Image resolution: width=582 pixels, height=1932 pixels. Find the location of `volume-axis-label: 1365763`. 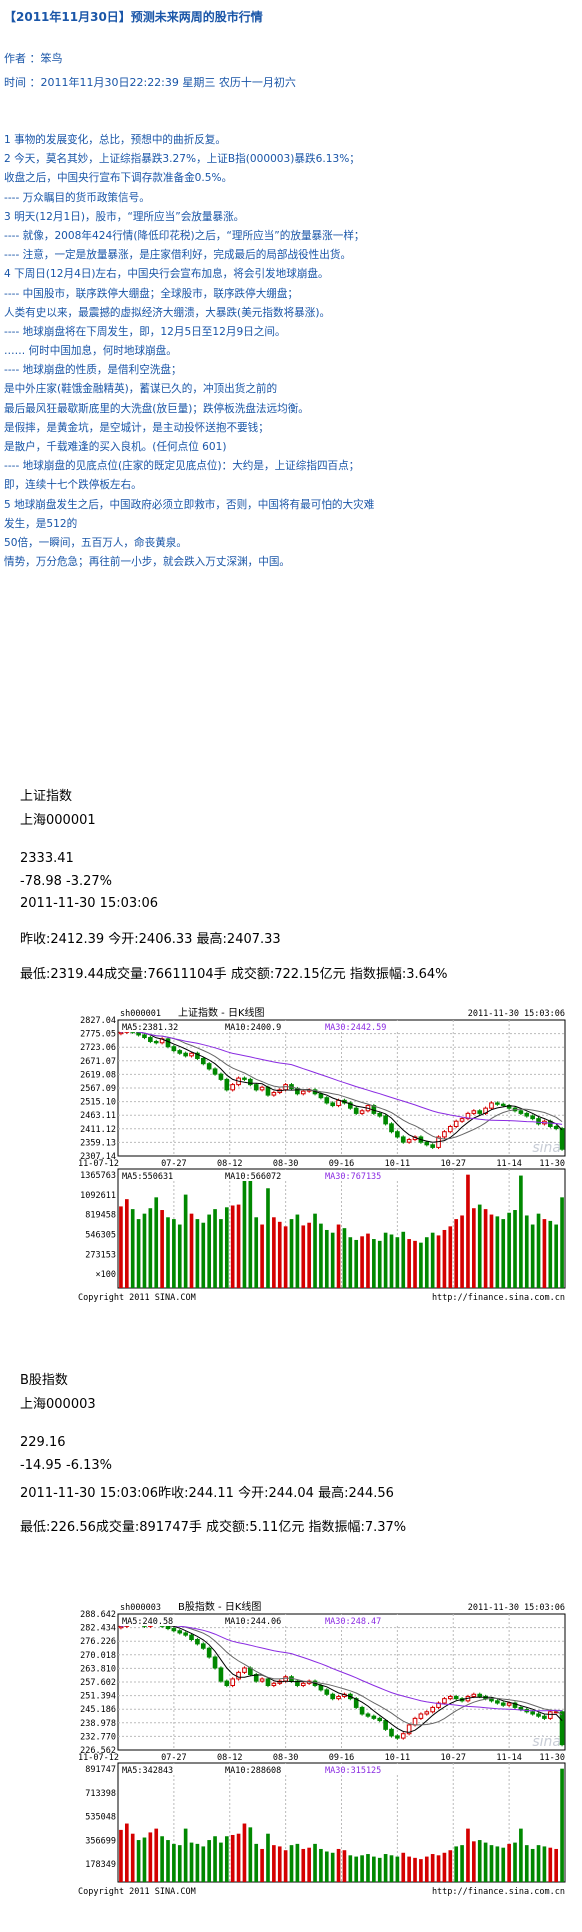

volume-axis-label: 1365763 is located at coordinates (98, 1176).